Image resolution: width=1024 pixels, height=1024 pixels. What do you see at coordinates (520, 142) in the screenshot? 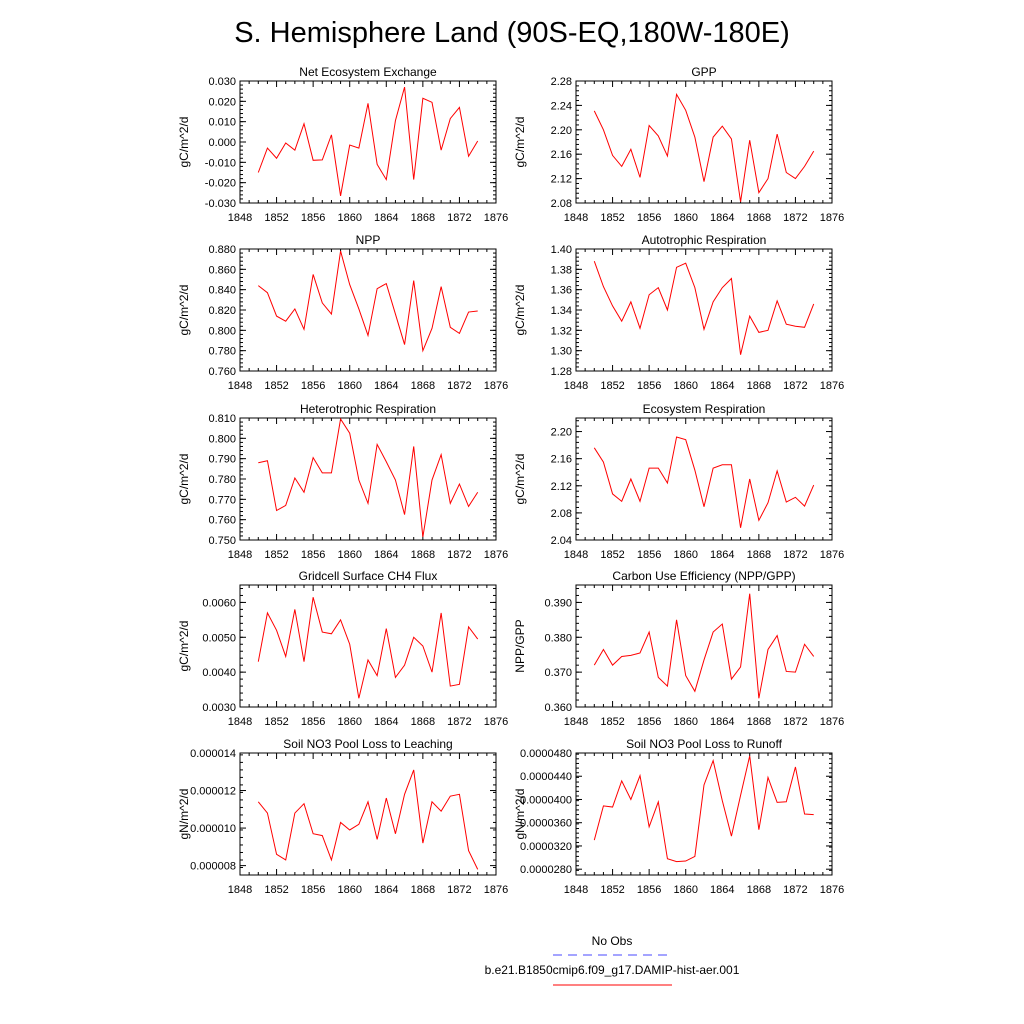
I see `chart-2-ylabel: gC/m^2/d` at bounding box center [520, 142].